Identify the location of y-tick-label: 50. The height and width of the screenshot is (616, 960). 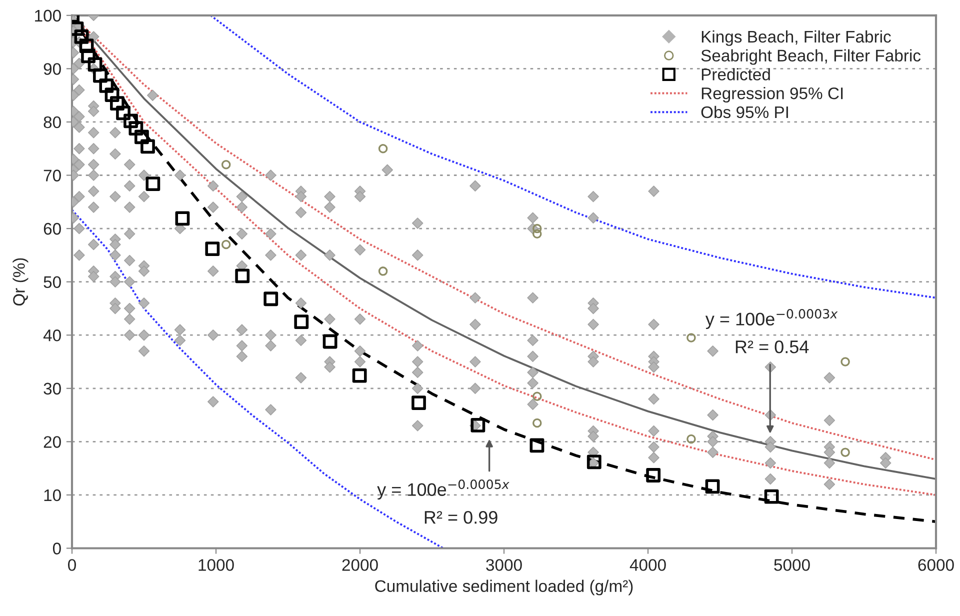
(52, 282).